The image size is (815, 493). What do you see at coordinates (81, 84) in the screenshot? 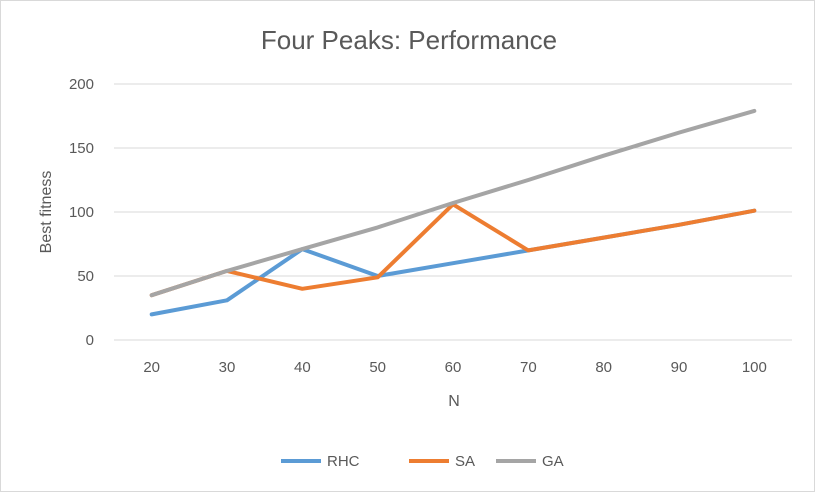
I see `y-tick-label: 200` at bounding box center [81, 84].